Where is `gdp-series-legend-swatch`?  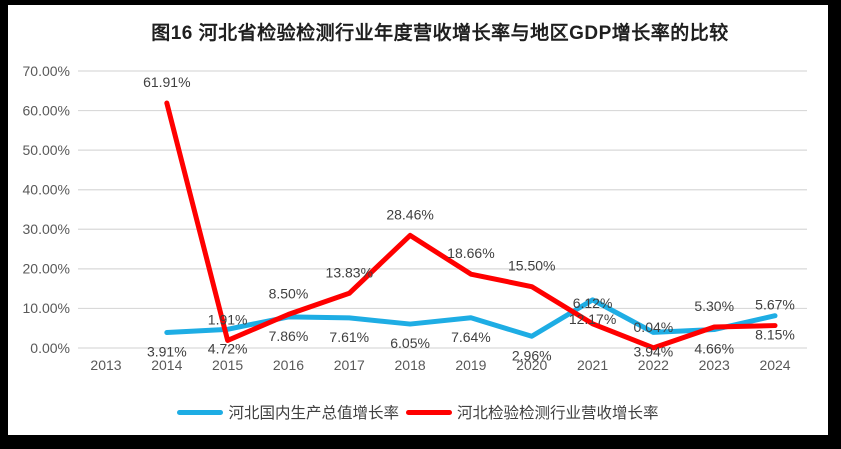 gdp-series-legend-swatch is located at coordinates (200, 412).